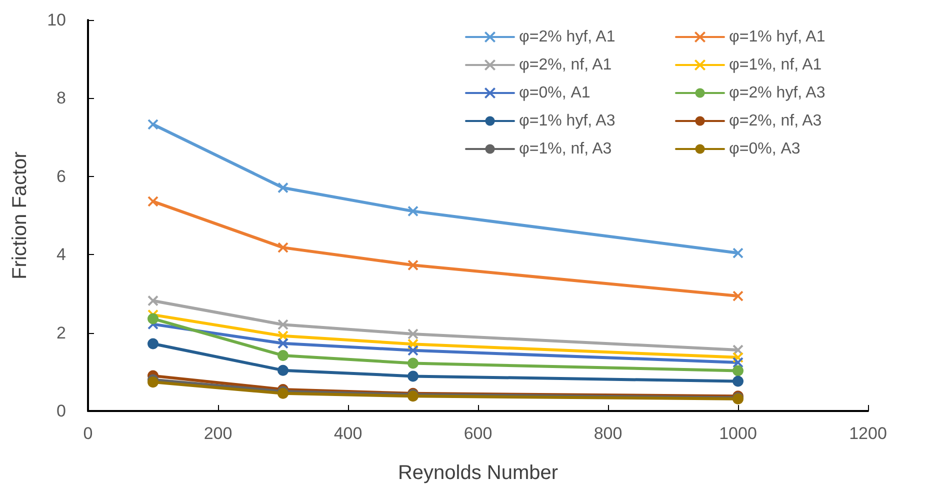 The width and height of the screenshot is (925, 492). What do you see at coordinates (565, 65) in the screenshot?
I see `legend-label: φ=2%, nf, A1` at bounding box center [565, 65].